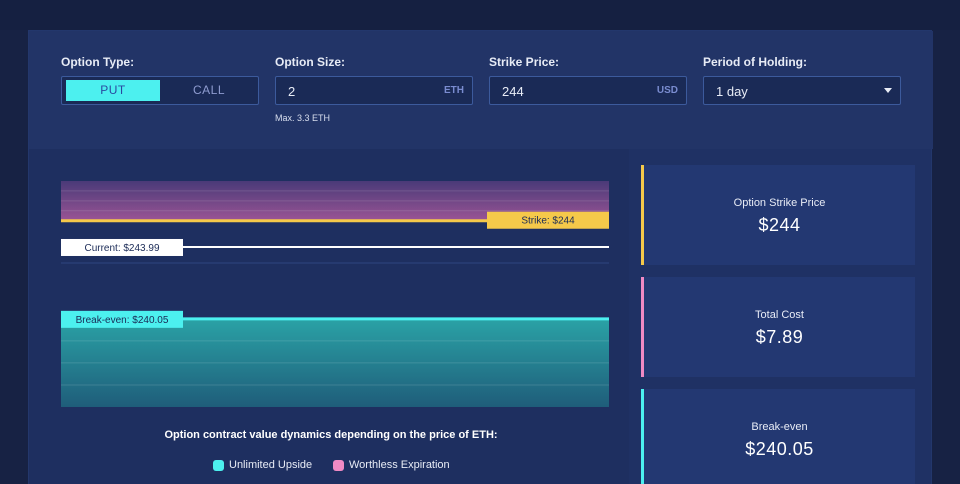 This screenshot has height=484, width=960. Describe the element at coordinates (98, 62) in the screenshot. I see `option-type-label: Option Type:` at that location.